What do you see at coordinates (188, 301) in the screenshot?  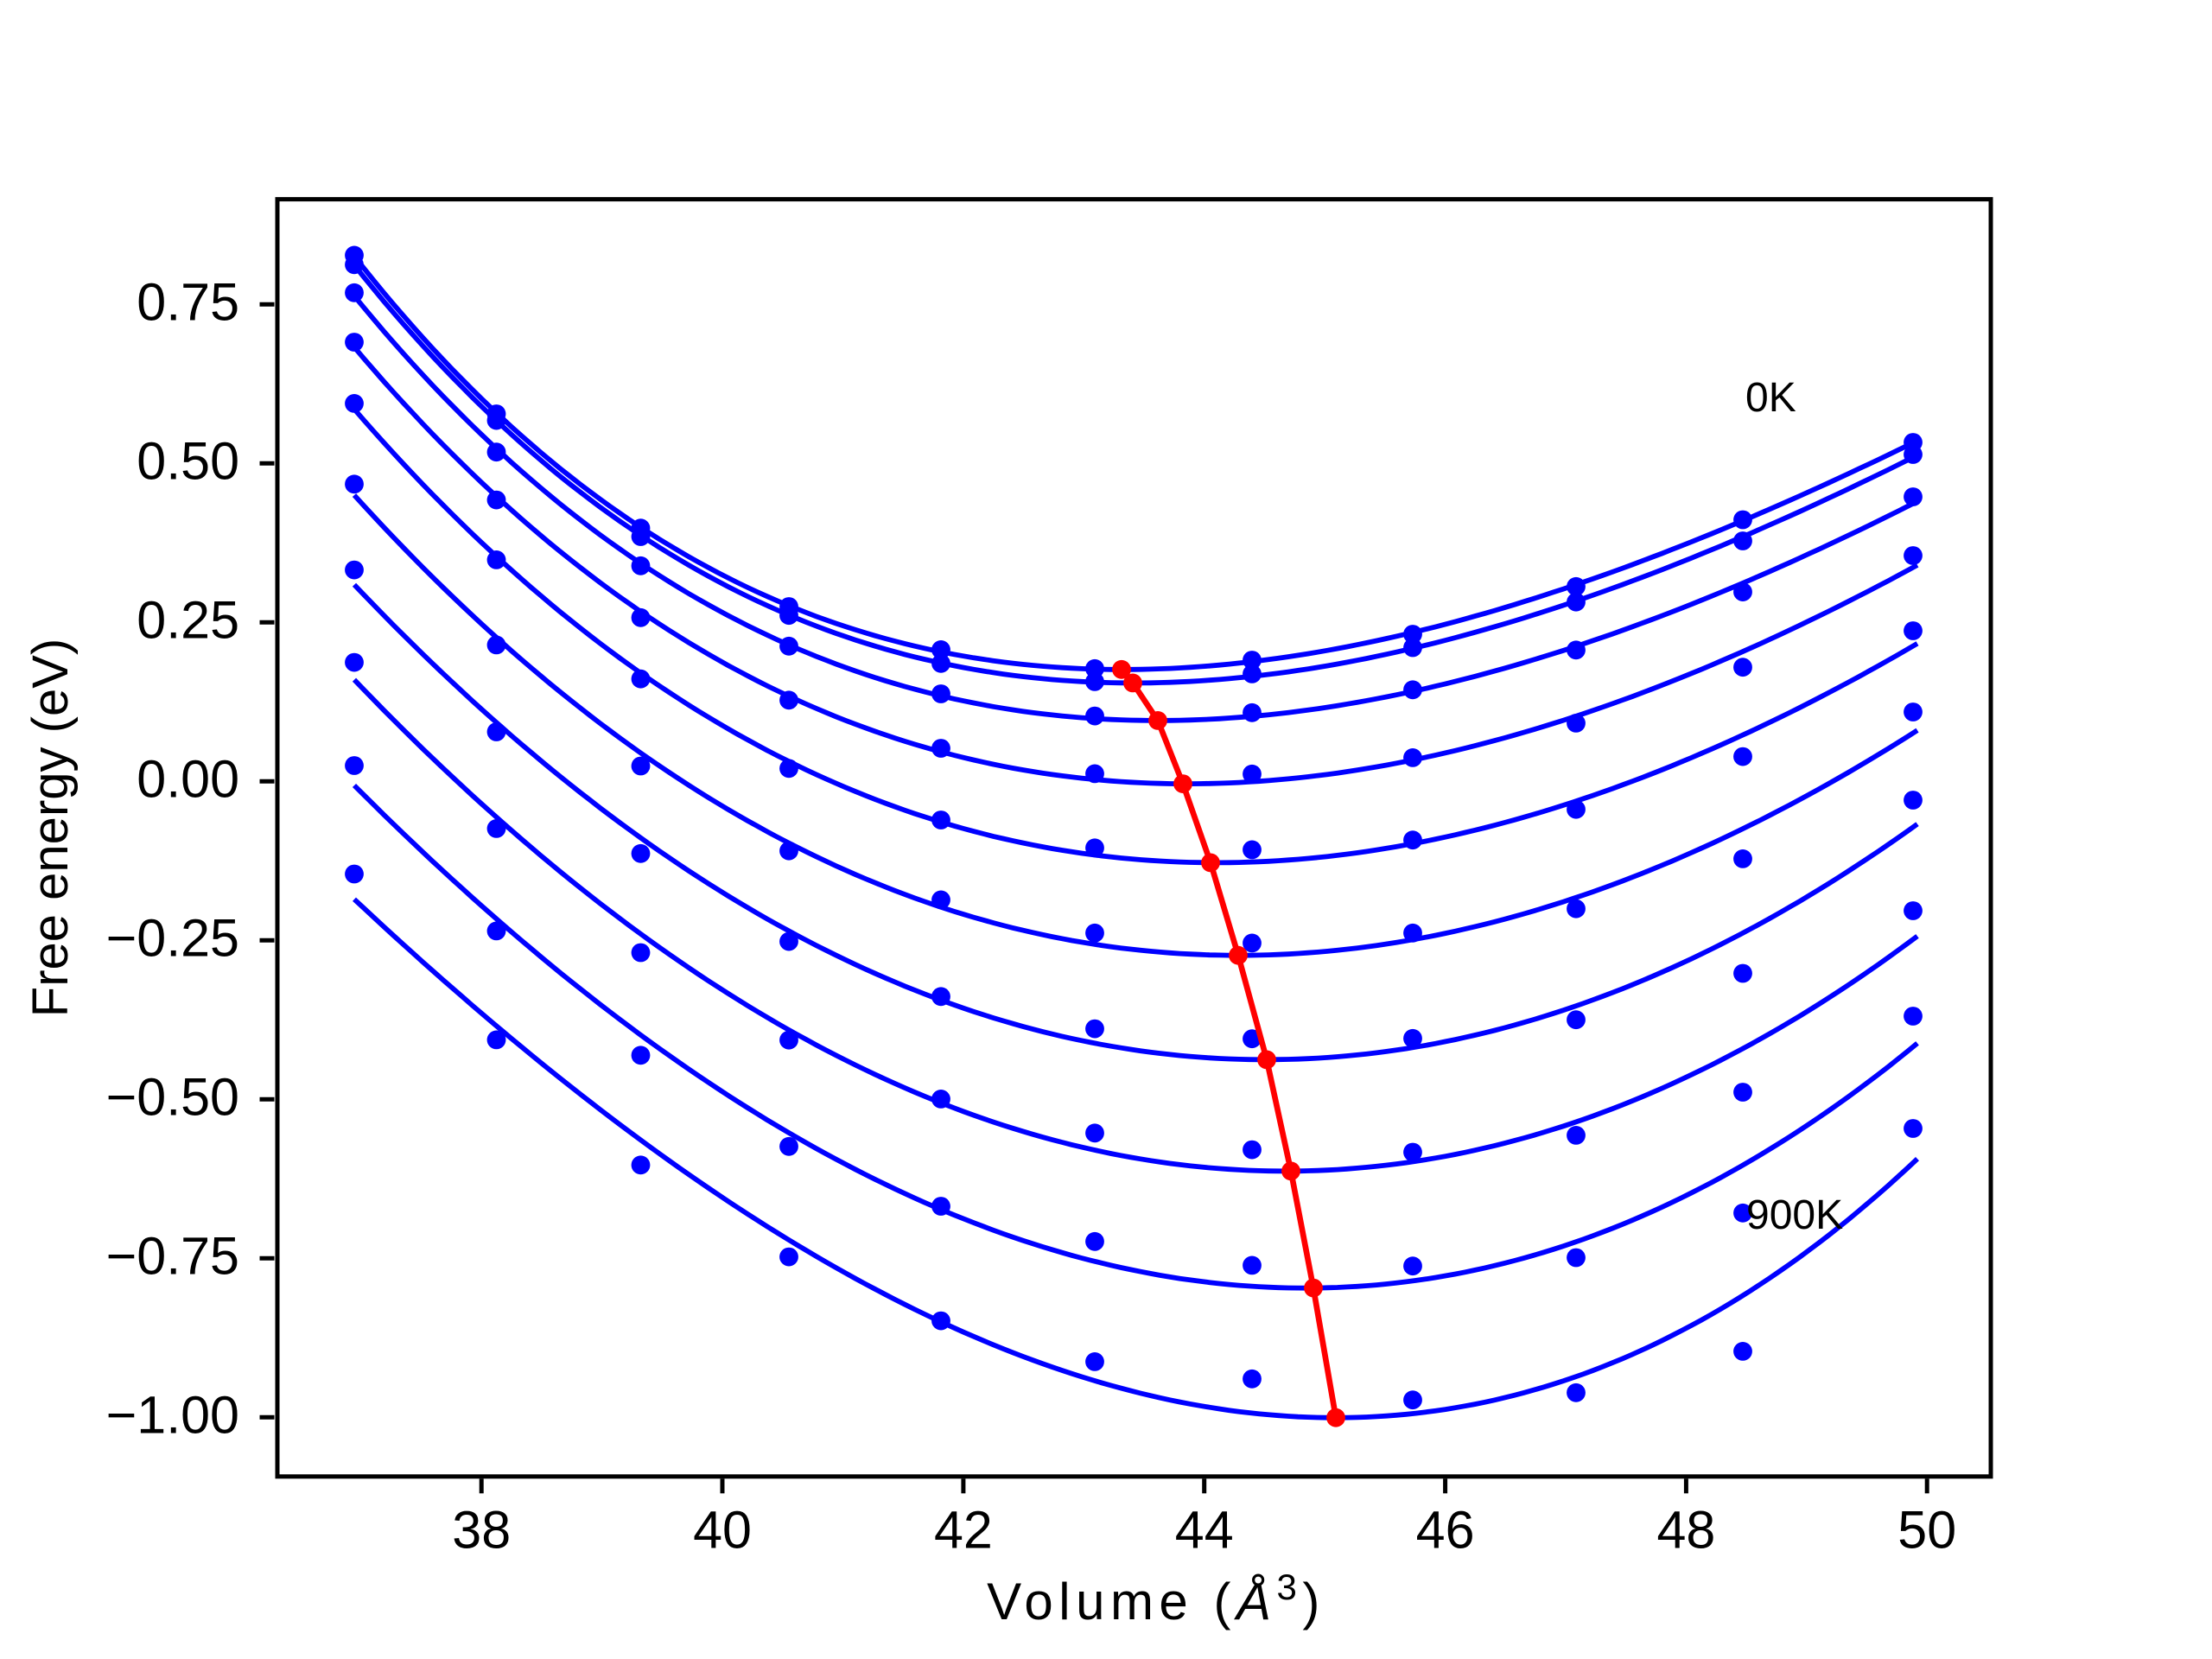 I see `svg-text: 0.75` at bounding box center [188, 301].